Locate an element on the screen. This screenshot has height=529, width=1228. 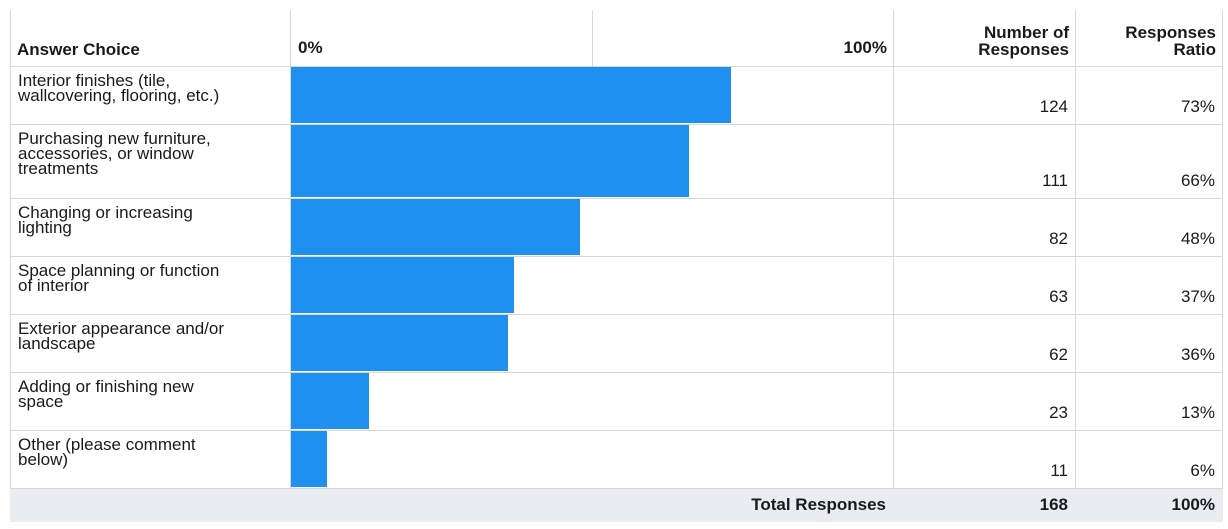
answer-choice-text: wallcovering, flooring, etc.) is located at coordinates (119, 95).